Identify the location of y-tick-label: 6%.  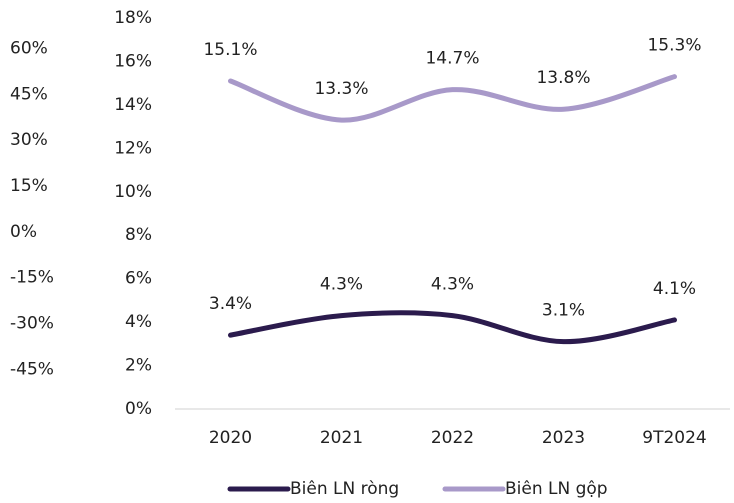
(138, 279).